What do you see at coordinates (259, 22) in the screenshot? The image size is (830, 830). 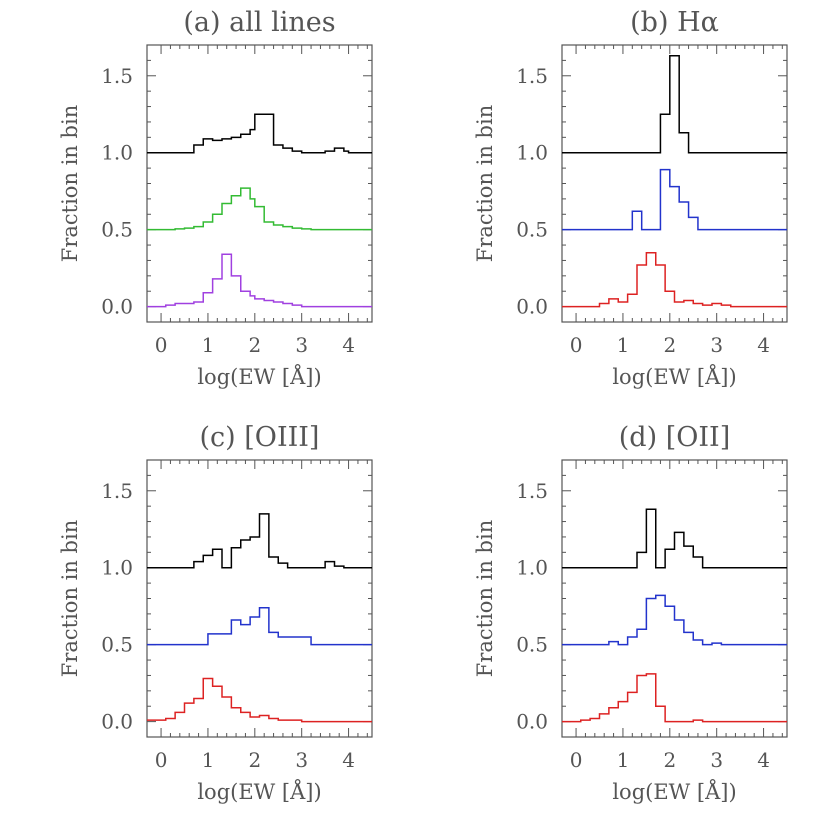 I see `panel-title: (a) all lines` at bounding box center [259, 22].